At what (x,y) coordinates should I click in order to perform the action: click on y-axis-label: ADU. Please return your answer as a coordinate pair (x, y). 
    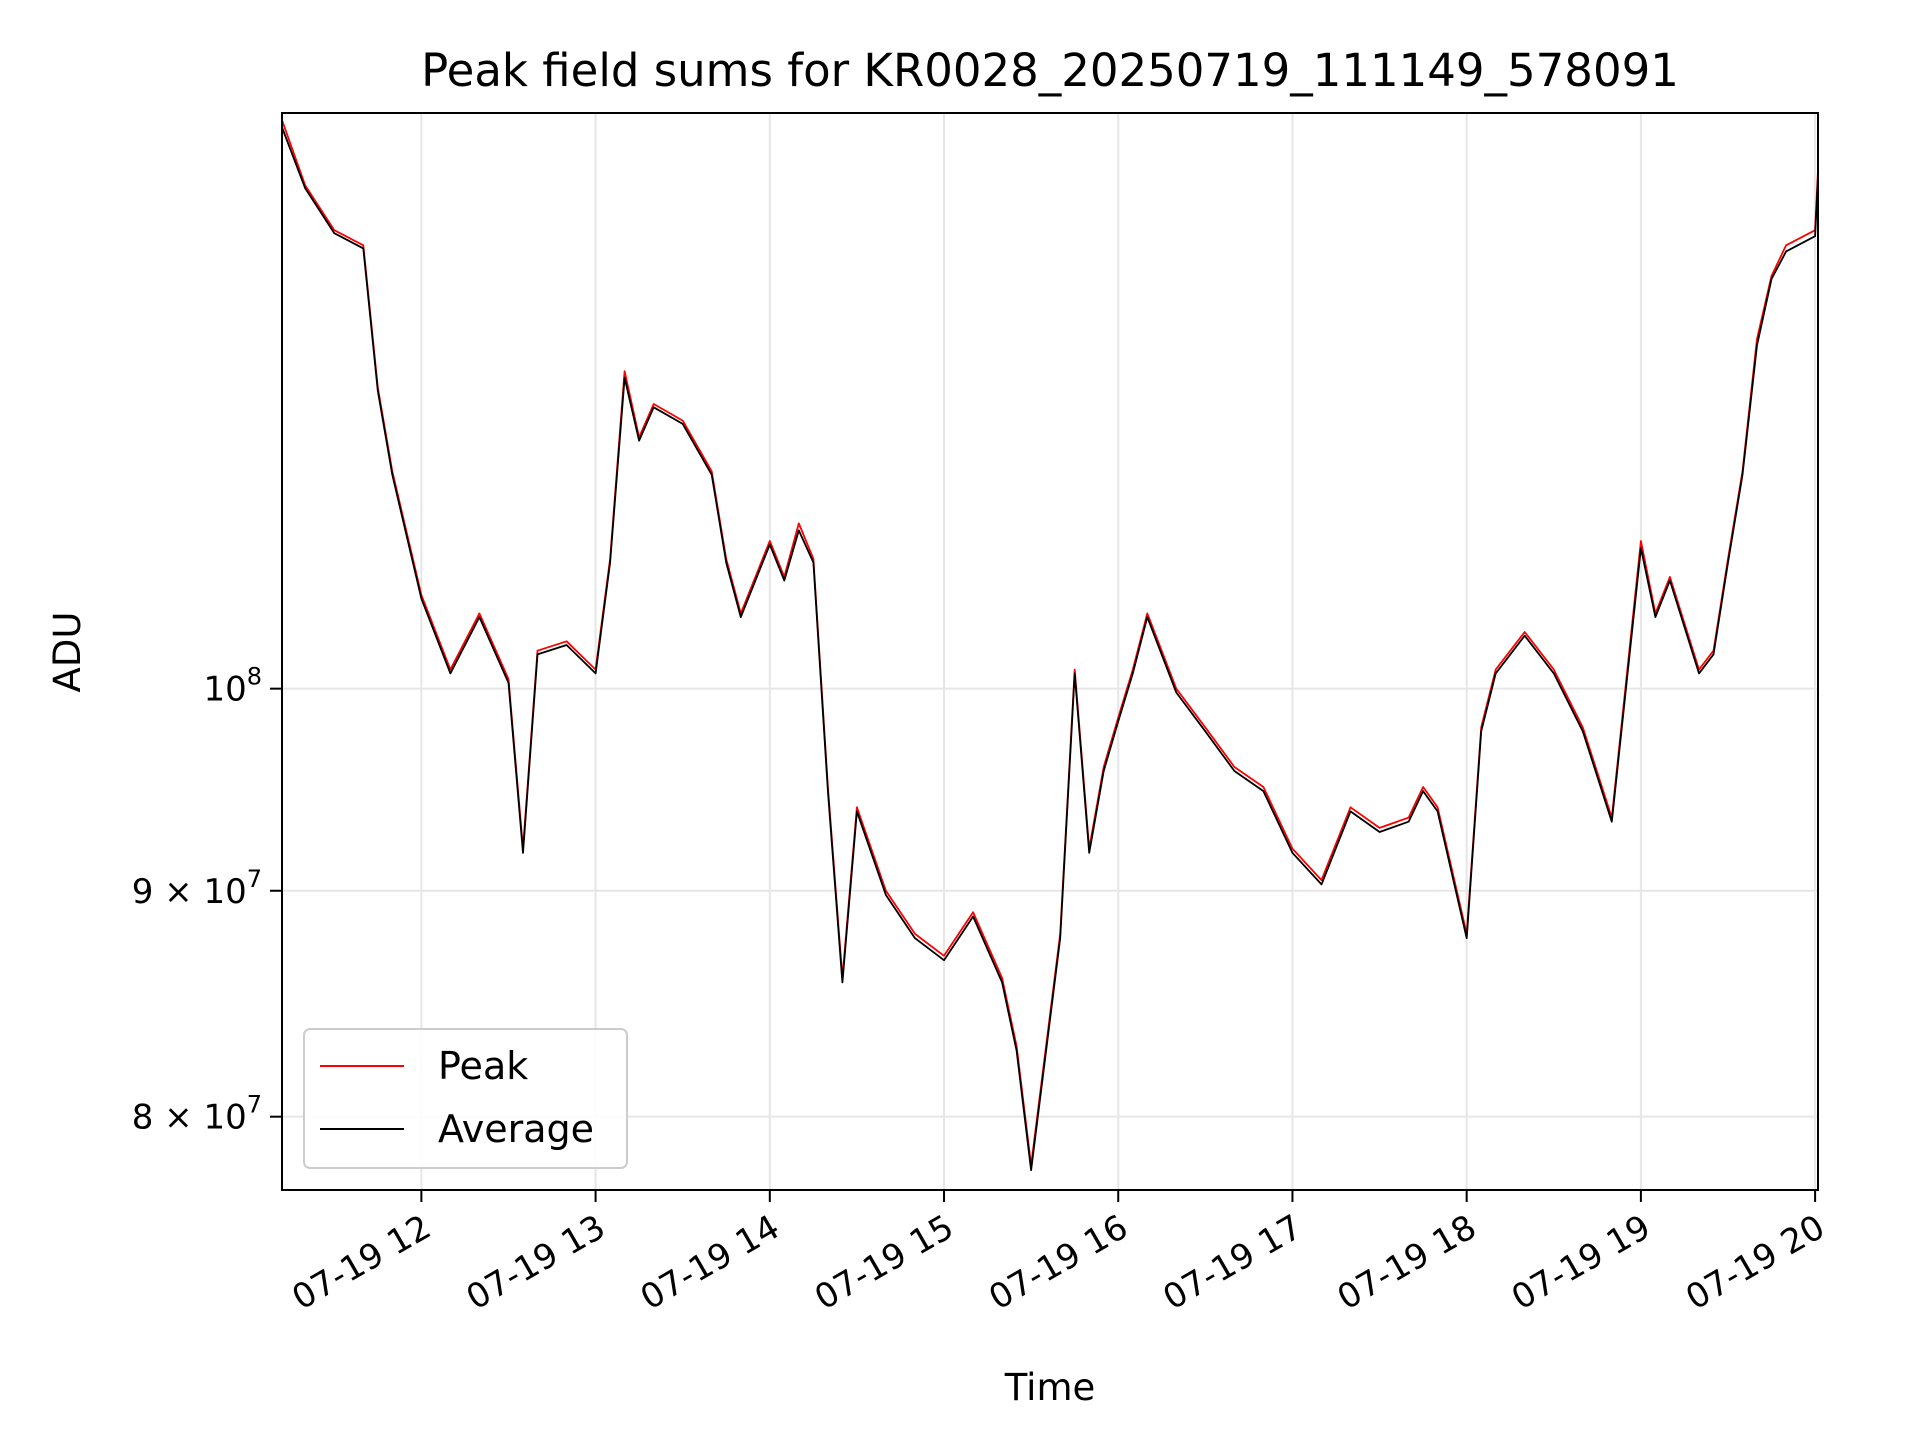
    Looking at the image, I should click on (67, 652).